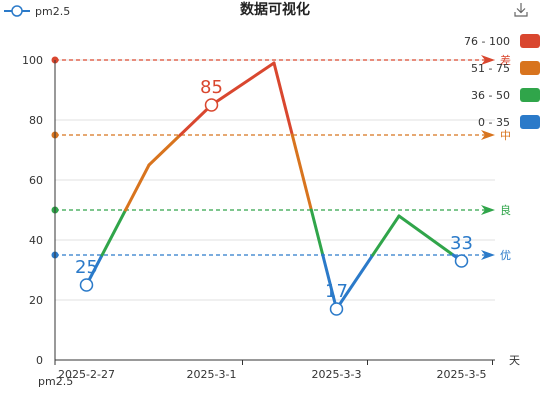 The image size is (550, 420). What do you see at coordinates (490, 68) in the screenshot?
I see `visual-map-label: 51 - 75` at bounding box center [490, 68].